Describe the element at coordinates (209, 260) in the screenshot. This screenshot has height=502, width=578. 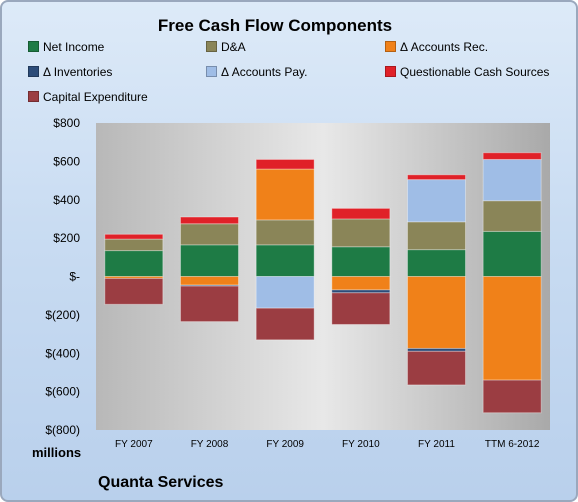
I see `bar-net-income-fy-2008` at that location.